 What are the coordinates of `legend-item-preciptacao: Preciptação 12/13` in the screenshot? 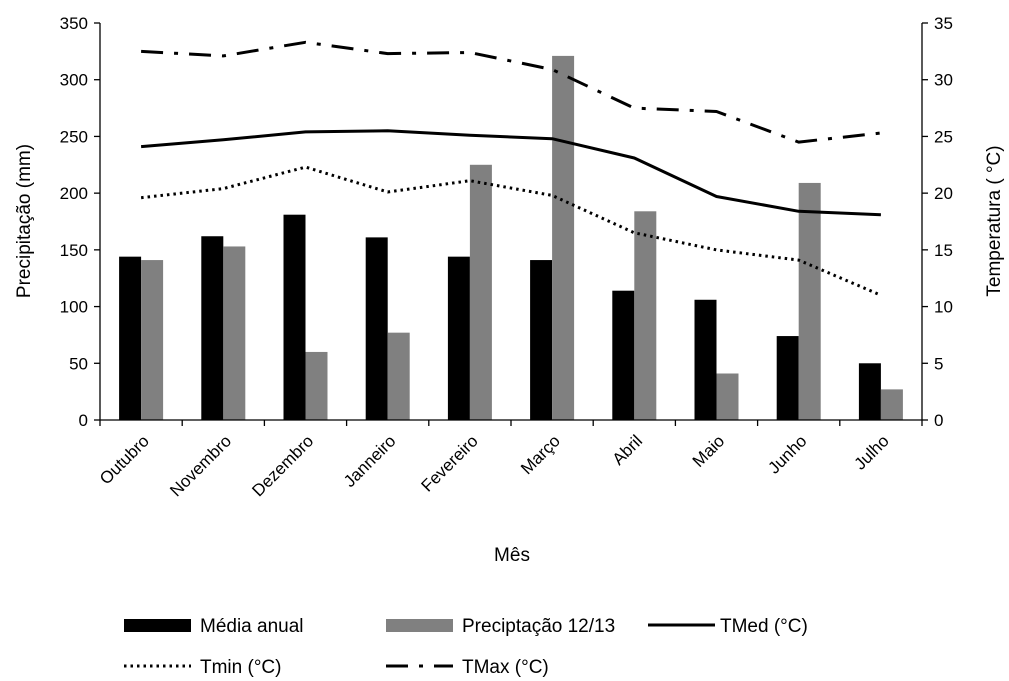 It's located at (500, 626).